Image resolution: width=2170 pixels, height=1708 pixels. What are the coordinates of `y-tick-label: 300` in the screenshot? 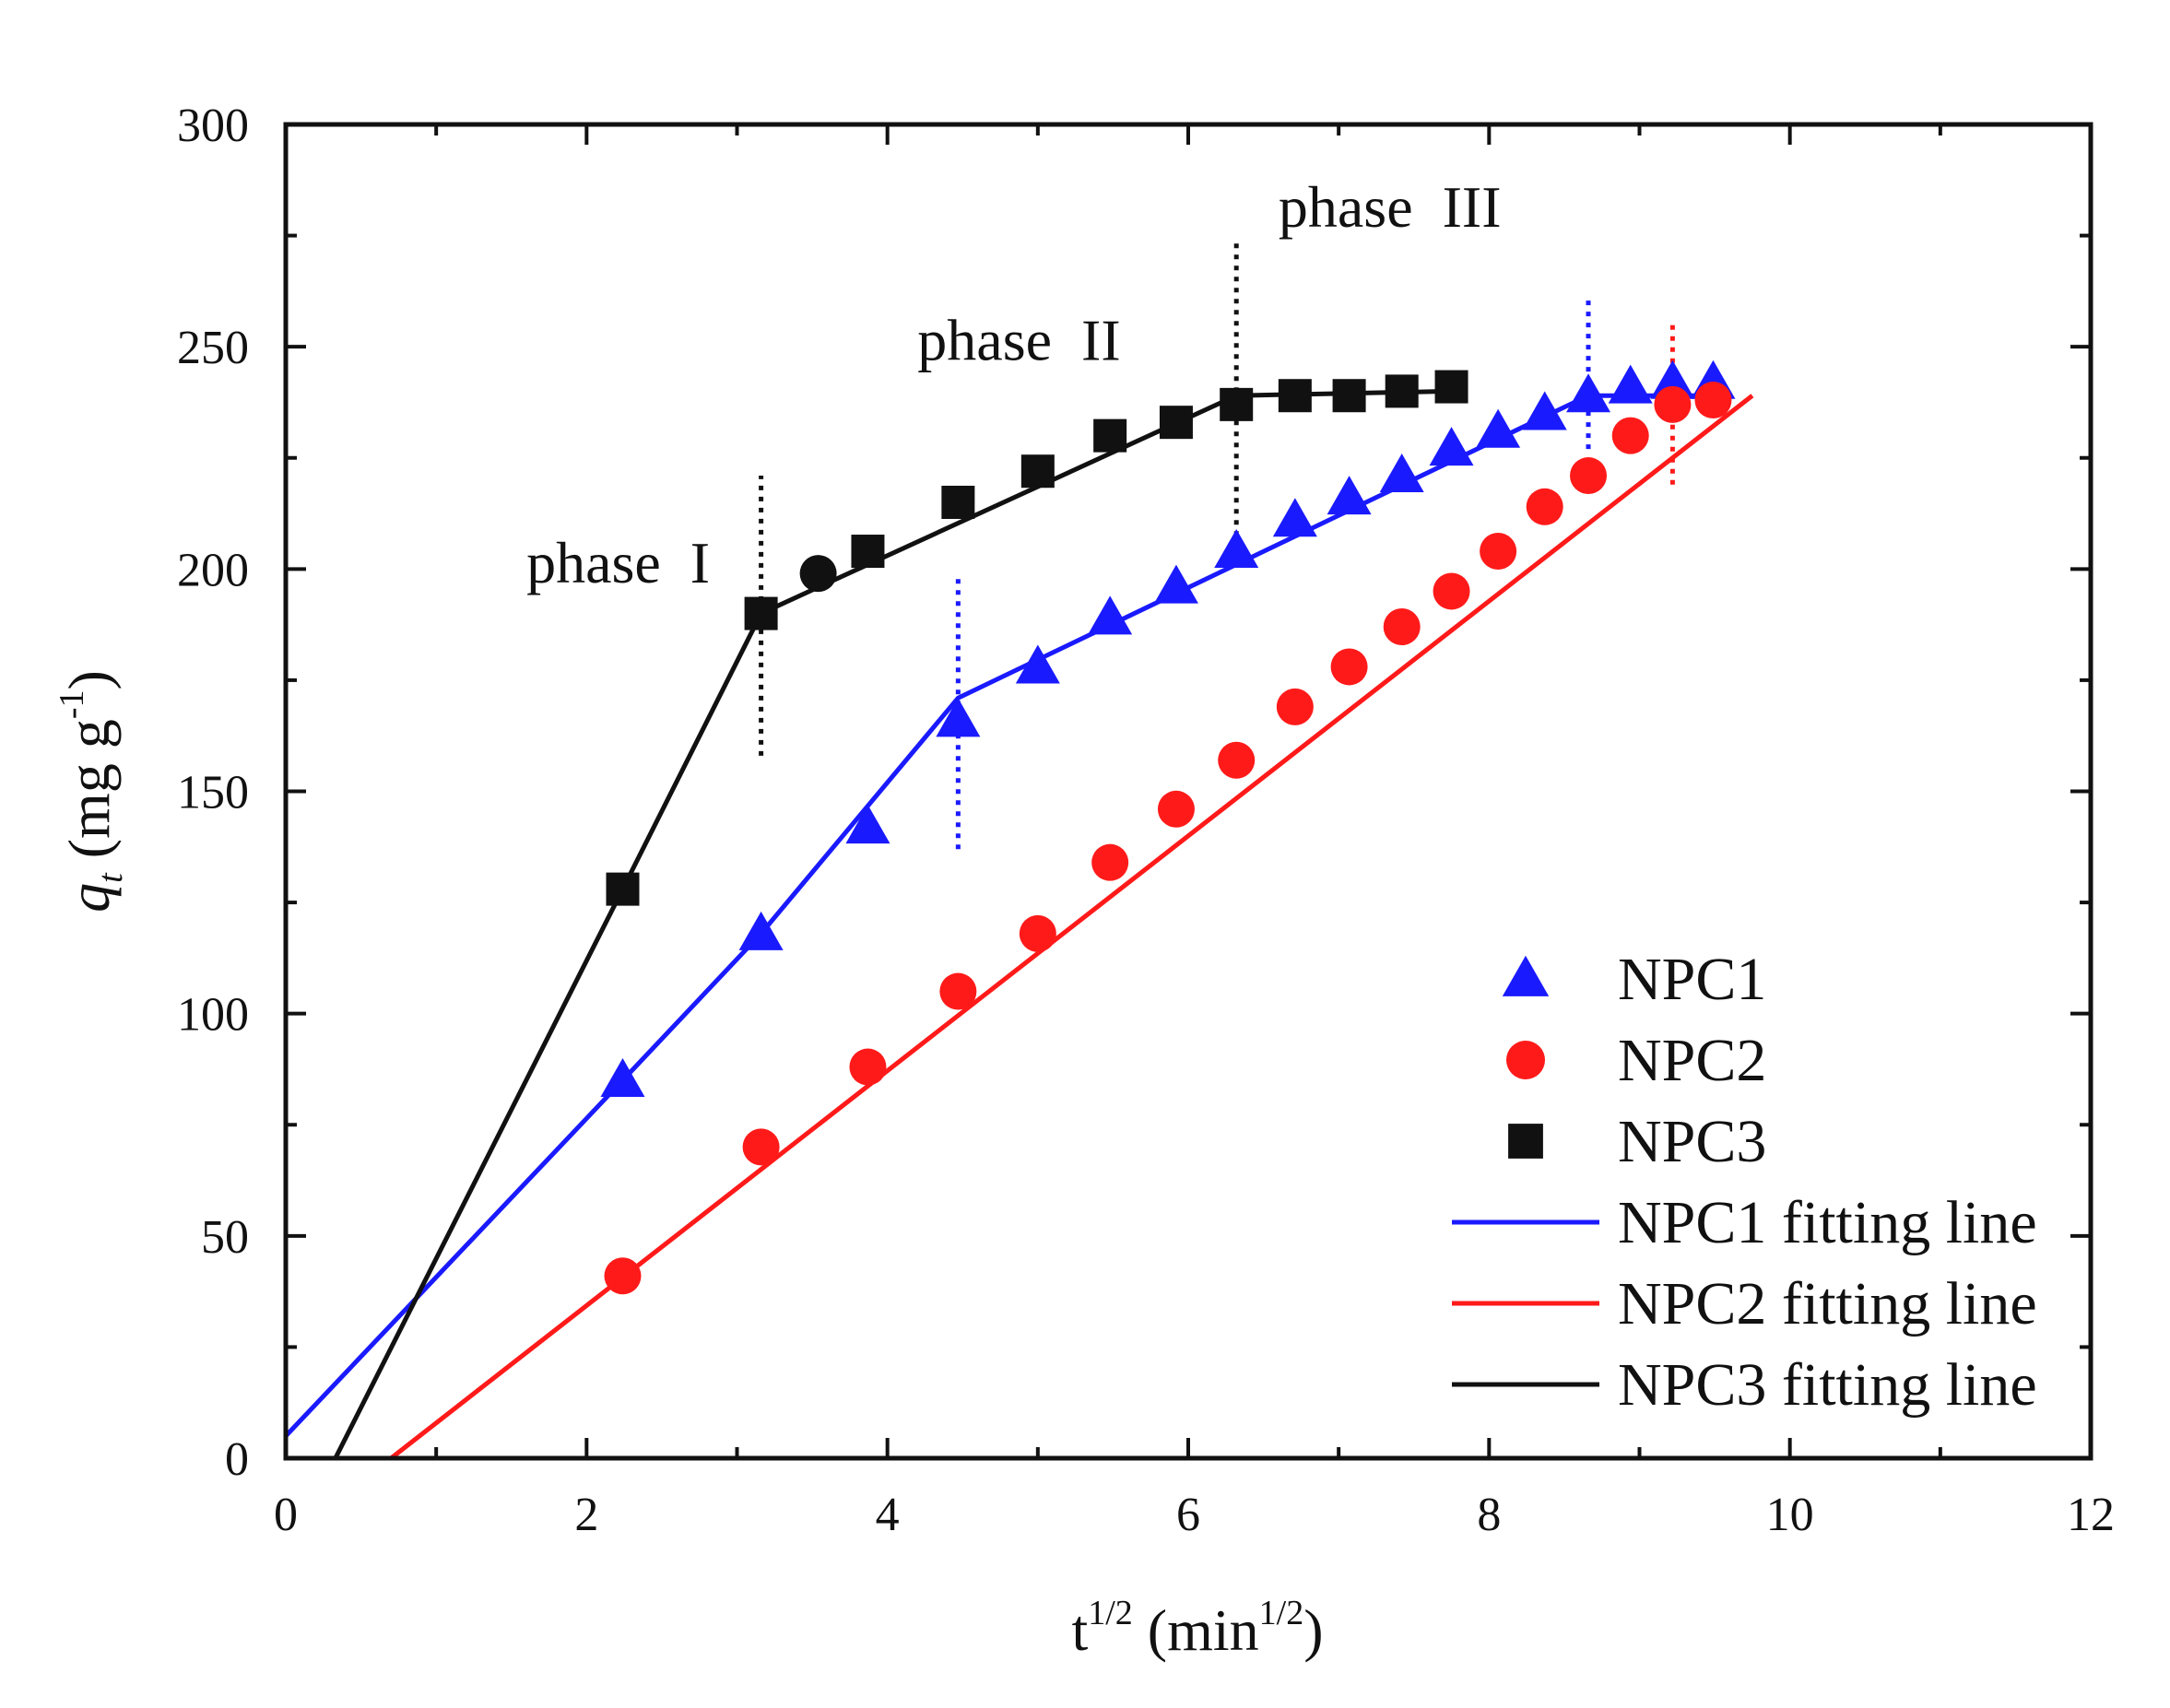 It's located at (213, 126).